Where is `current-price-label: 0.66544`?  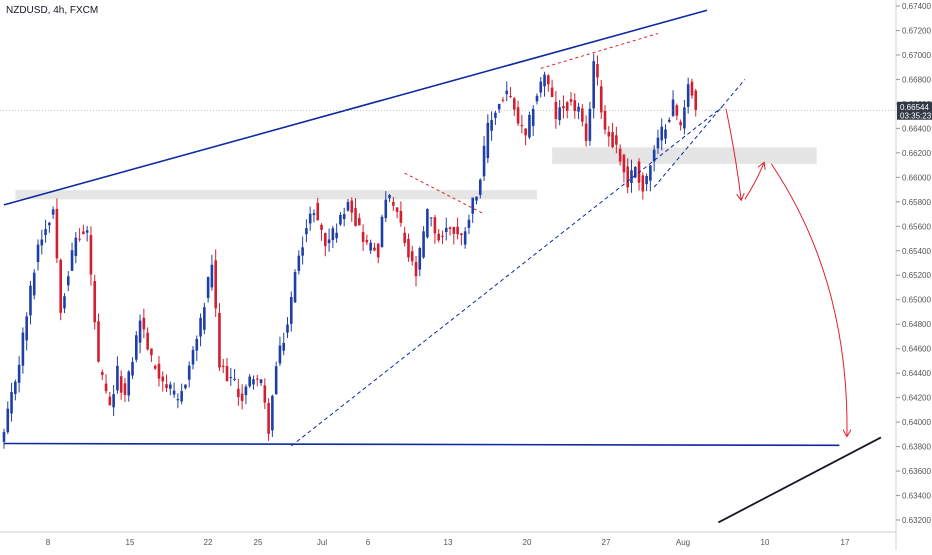
current-price-label: 0.66544 is located at coordinates (914, 107).